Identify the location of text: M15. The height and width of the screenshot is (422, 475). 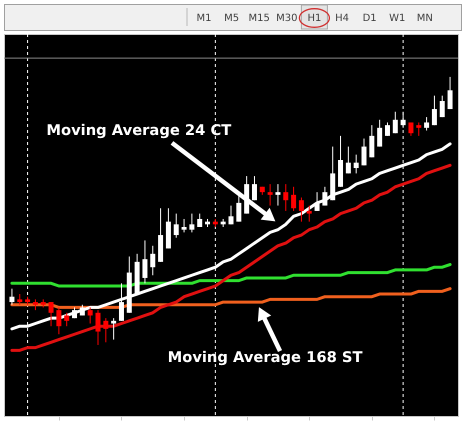
(259, 18).